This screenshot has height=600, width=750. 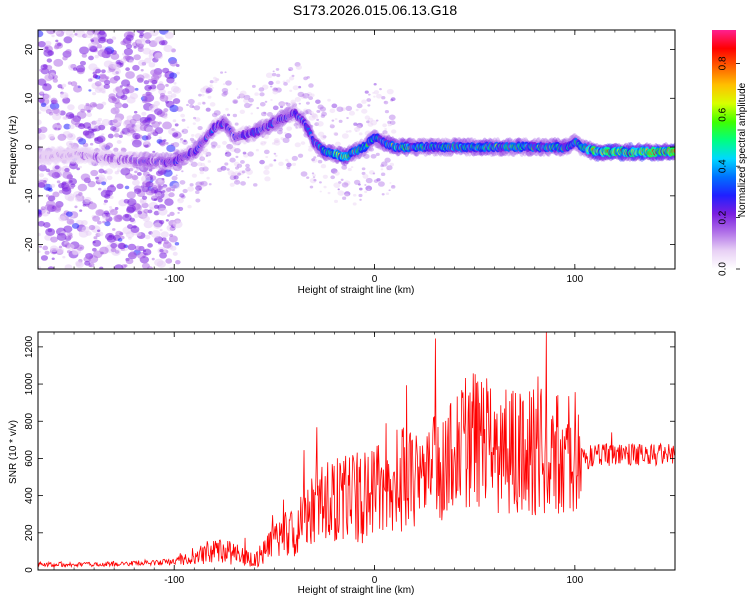 I want to click on colorbar-ticks: 0.0 0.2 0.4 0.6 0.8, so click(x=729, y=166).